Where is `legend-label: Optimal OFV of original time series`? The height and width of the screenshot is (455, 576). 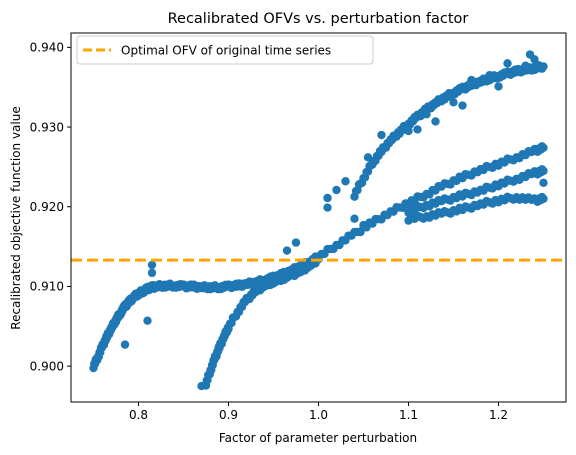
legend-label: Optimal OFV of original time series is located at coordinates (226, 51).